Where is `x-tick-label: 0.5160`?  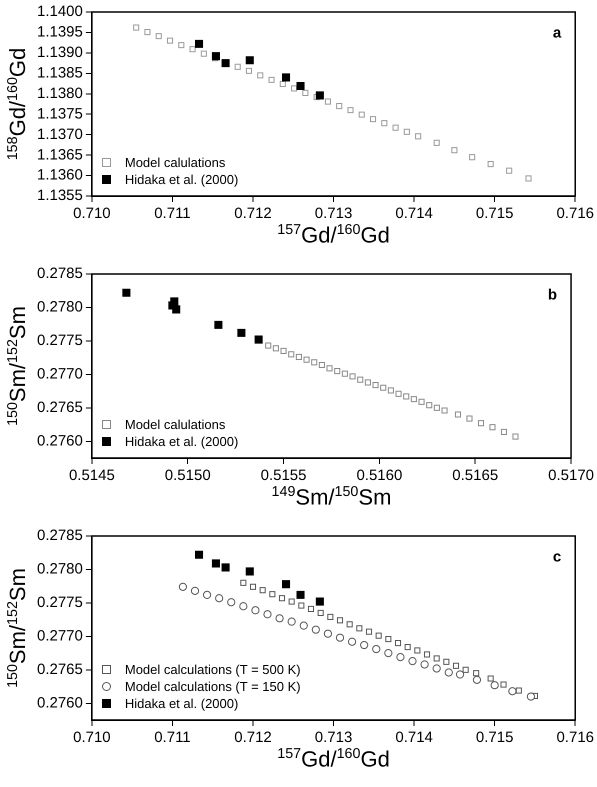
x-tick-label: 0.5160 is located at coordinates (379, 475).